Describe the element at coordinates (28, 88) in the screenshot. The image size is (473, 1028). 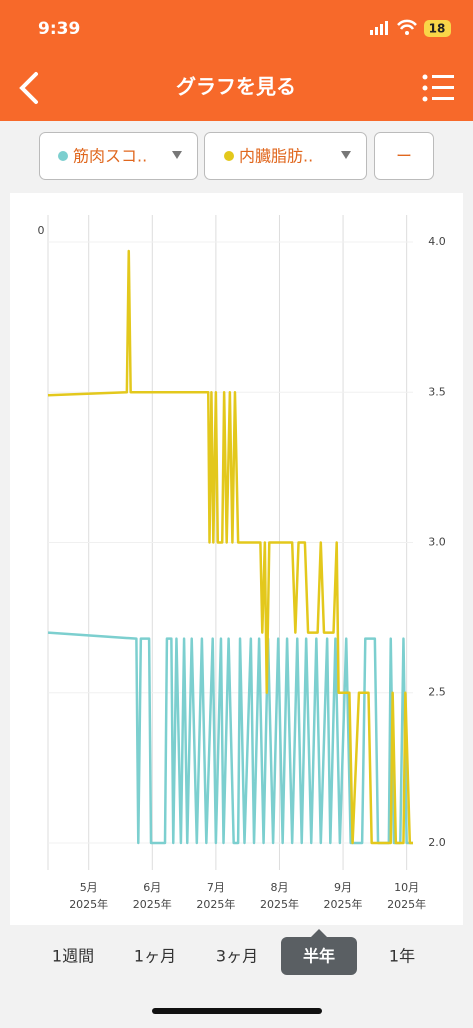
I see `back-button` at that location.